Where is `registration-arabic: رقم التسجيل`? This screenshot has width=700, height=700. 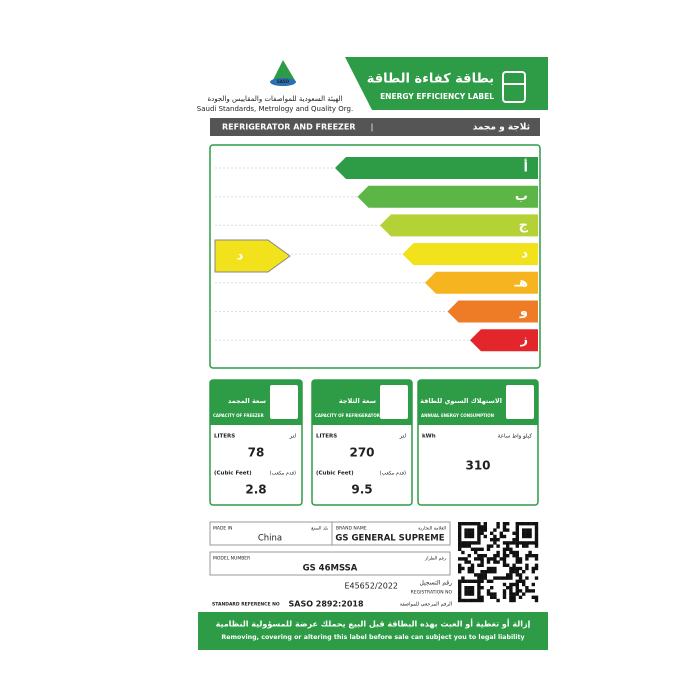
registration-arabic: رقم التسجيل is located at coordinates (435, 583).